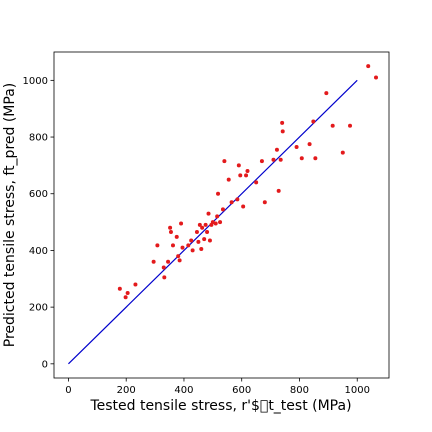  Describe the element at coordinates (241, 390) in the screenshot. I see `x-tick-label: 600` at that location.